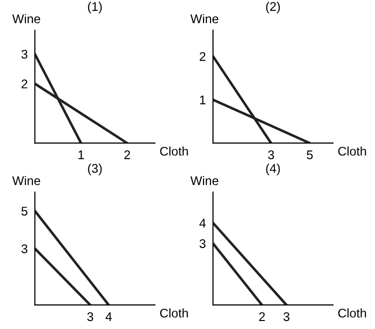 The width and height of the screenshot is (375, 329). I want to click on chart-title: (1), so click(95, 8).